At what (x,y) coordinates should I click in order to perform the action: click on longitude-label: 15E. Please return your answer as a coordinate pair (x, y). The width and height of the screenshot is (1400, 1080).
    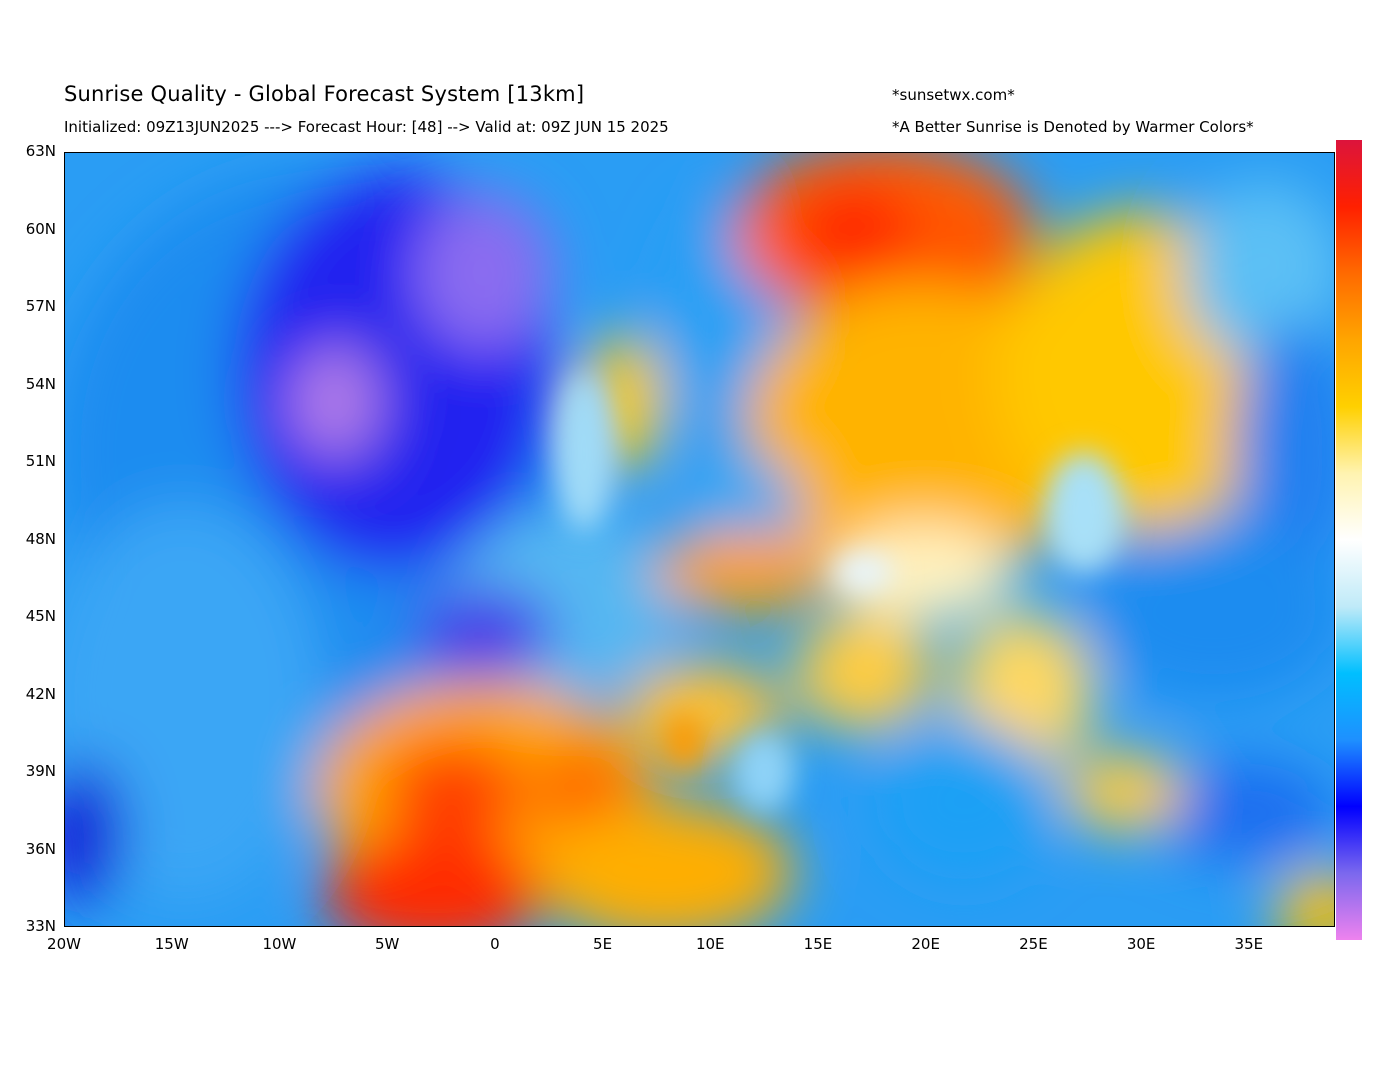
    Looking at the image, I should click on (818, 944).